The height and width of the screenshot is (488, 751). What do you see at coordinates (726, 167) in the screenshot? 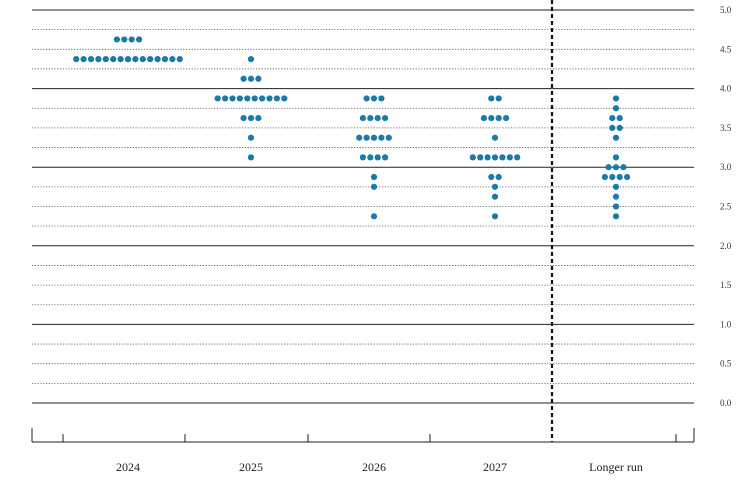
I see `y-tick-label: 3.0` at bounding box center [726, 167].